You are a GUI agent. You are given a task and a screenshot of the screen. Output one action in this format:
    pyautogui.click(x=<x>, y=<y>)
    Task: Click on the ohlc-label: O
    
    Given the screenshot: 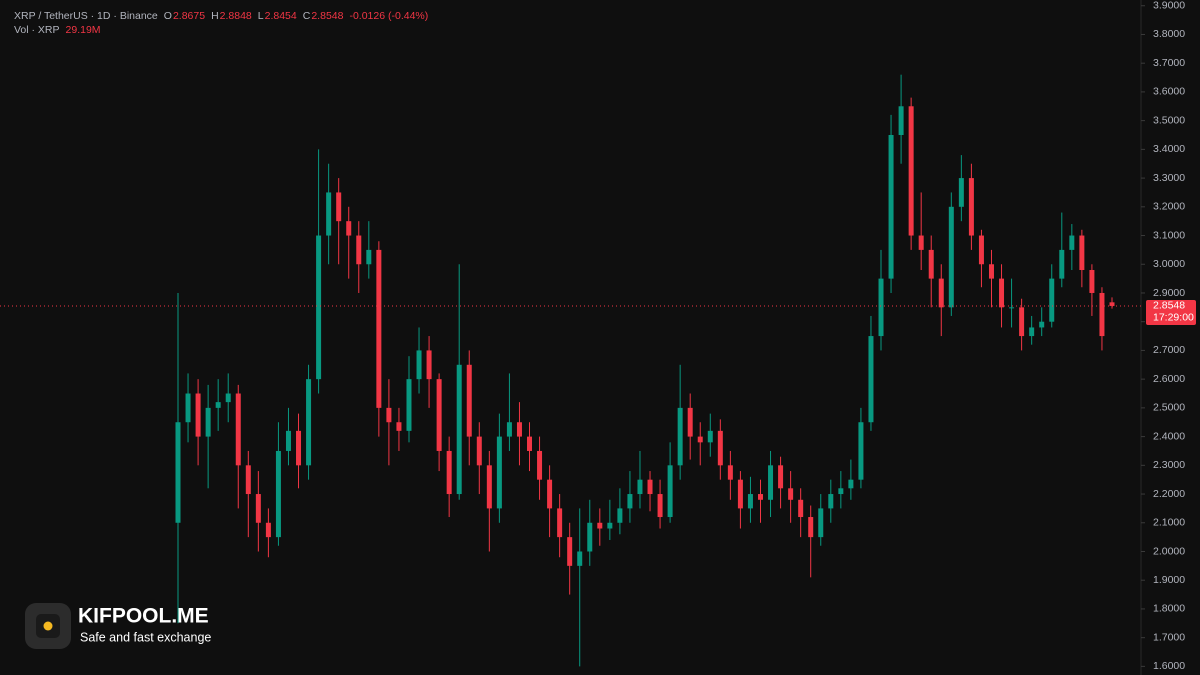 What is the action you would take?
    pyautogui.click(x=168, y=16)
    